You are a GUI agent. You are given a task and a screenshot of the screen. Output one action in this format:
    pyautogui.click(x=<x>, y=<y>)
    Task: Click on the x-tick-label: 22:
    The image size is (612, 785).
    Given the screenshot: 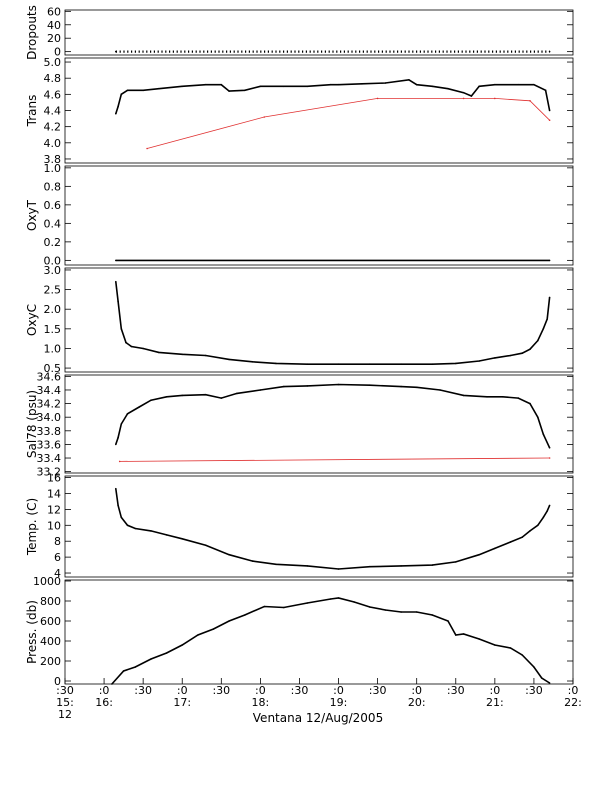 What is the action you would take?
    pyautogui.click(x=573, y=702)
    